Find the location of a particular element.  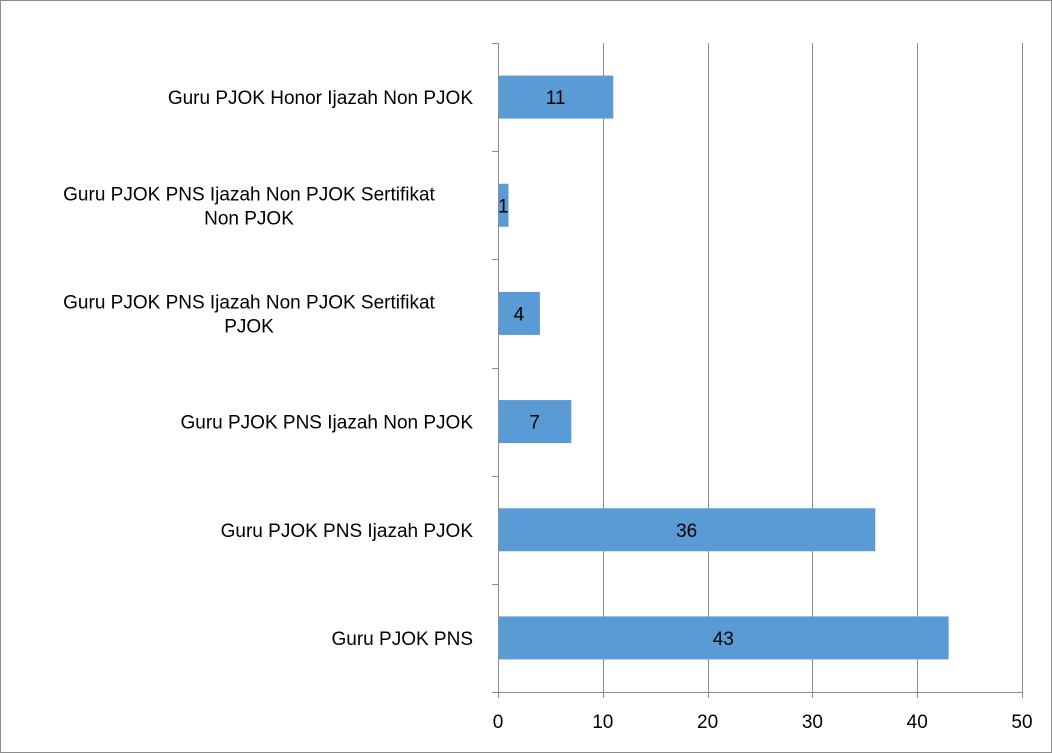

data-label: 36 is located at coordinates (686, 531).